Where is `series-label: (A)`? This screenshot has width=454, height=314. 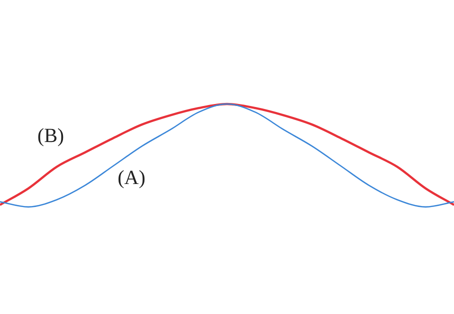 series-label: (A) is located at coordinates (132, 178).